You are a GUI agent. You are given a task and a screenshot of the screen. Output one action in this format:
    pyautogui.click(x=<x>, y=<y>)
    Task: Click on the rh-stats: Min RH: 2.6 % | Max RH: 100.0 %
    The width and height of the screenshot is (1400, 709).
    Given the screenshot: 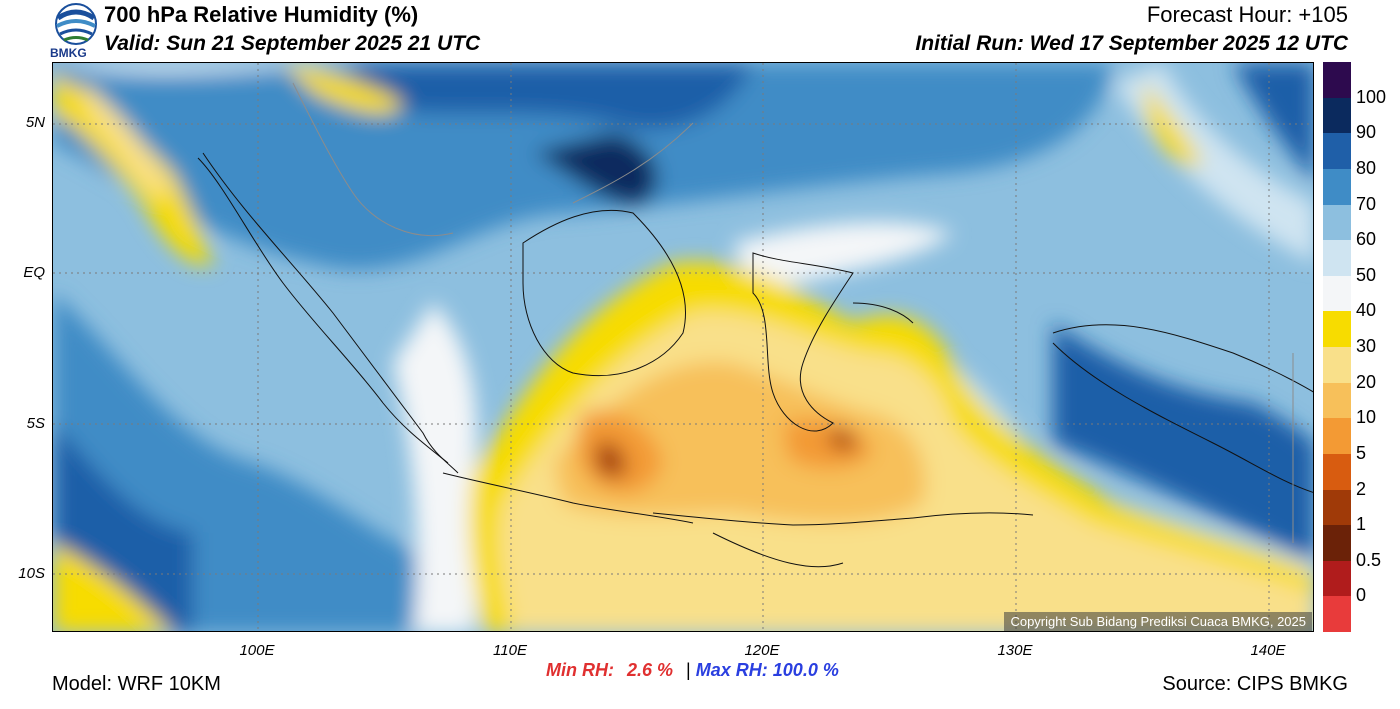 What is the action you would take?
    pyautogui.click(x=692, y=670)
    